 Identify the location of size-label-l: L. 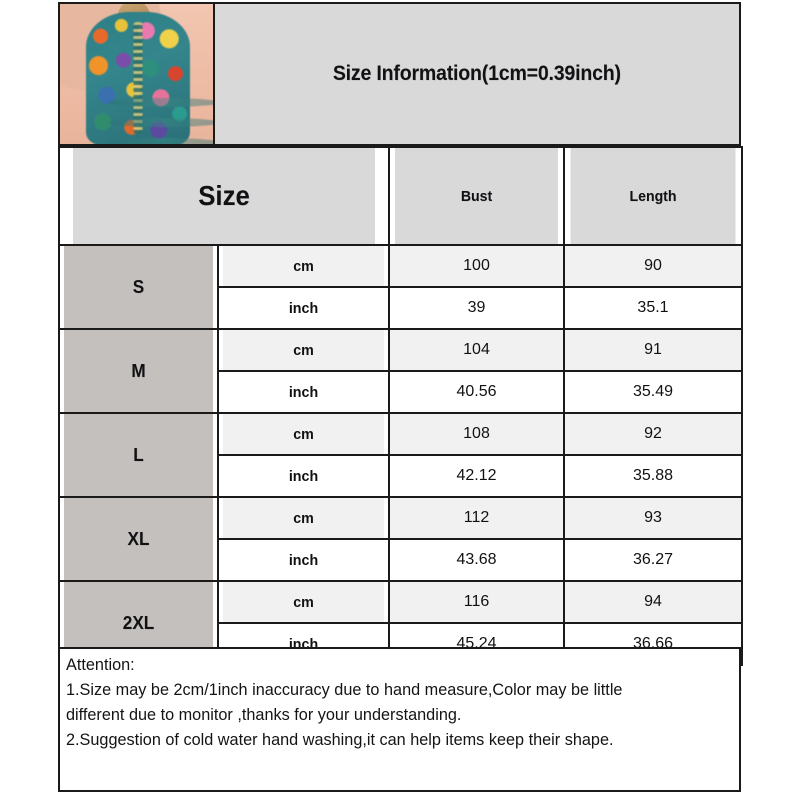
(138, 455).